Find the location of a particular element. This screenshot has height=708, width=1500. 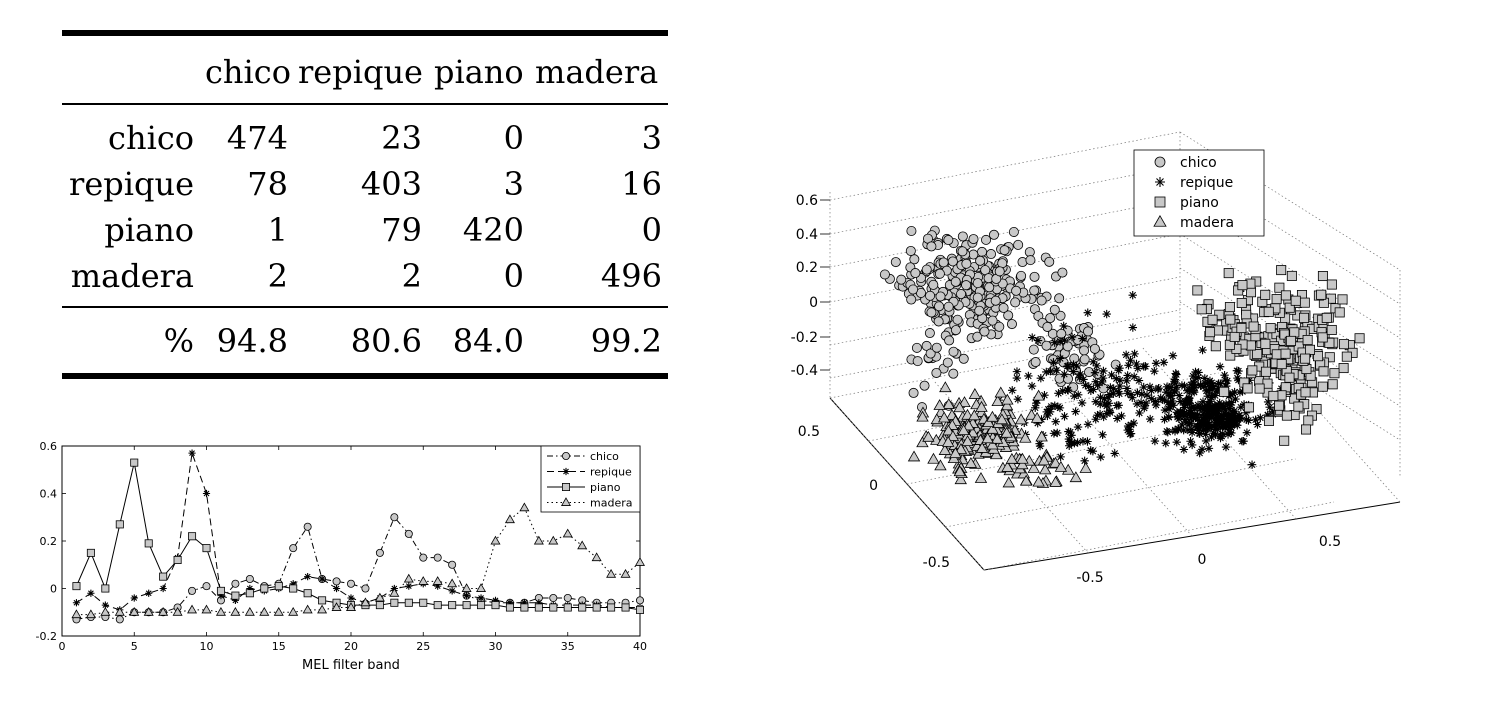

legend-label-piano: piano is located at coordinates (1199, 203).